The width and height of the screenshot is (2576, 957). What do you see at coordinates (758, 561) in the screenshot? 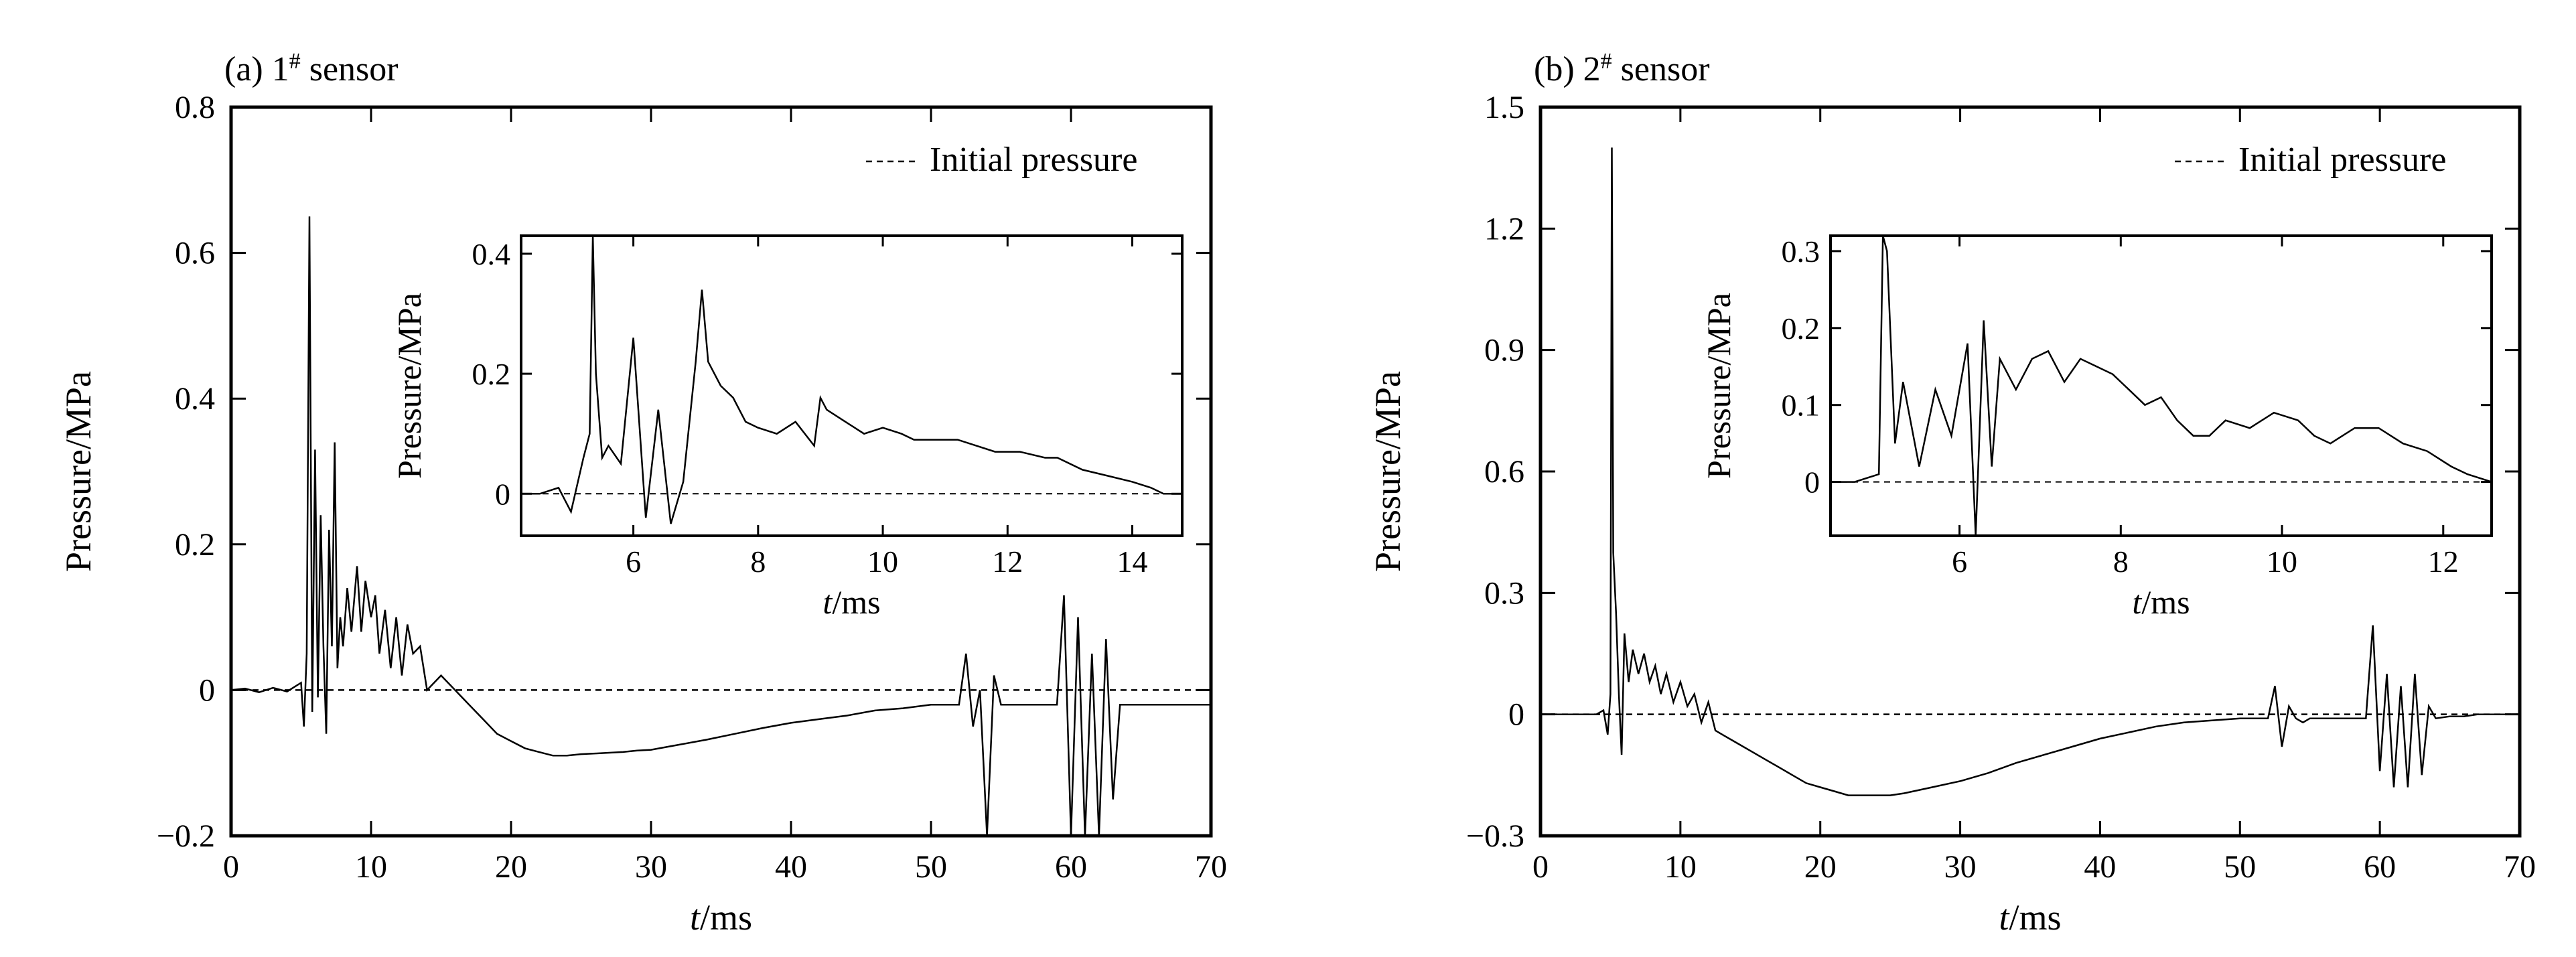
I see `panel-a-inset-x-tick-label: 8` at bounding box center [758, 561].